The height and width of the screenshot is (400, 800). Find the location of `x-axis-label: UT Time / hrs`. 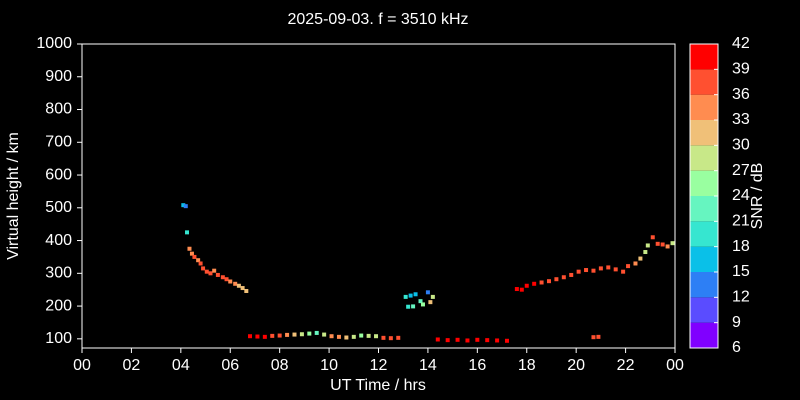

x-axis-label: UT Time / hrs is located at coordinates (378, 385).